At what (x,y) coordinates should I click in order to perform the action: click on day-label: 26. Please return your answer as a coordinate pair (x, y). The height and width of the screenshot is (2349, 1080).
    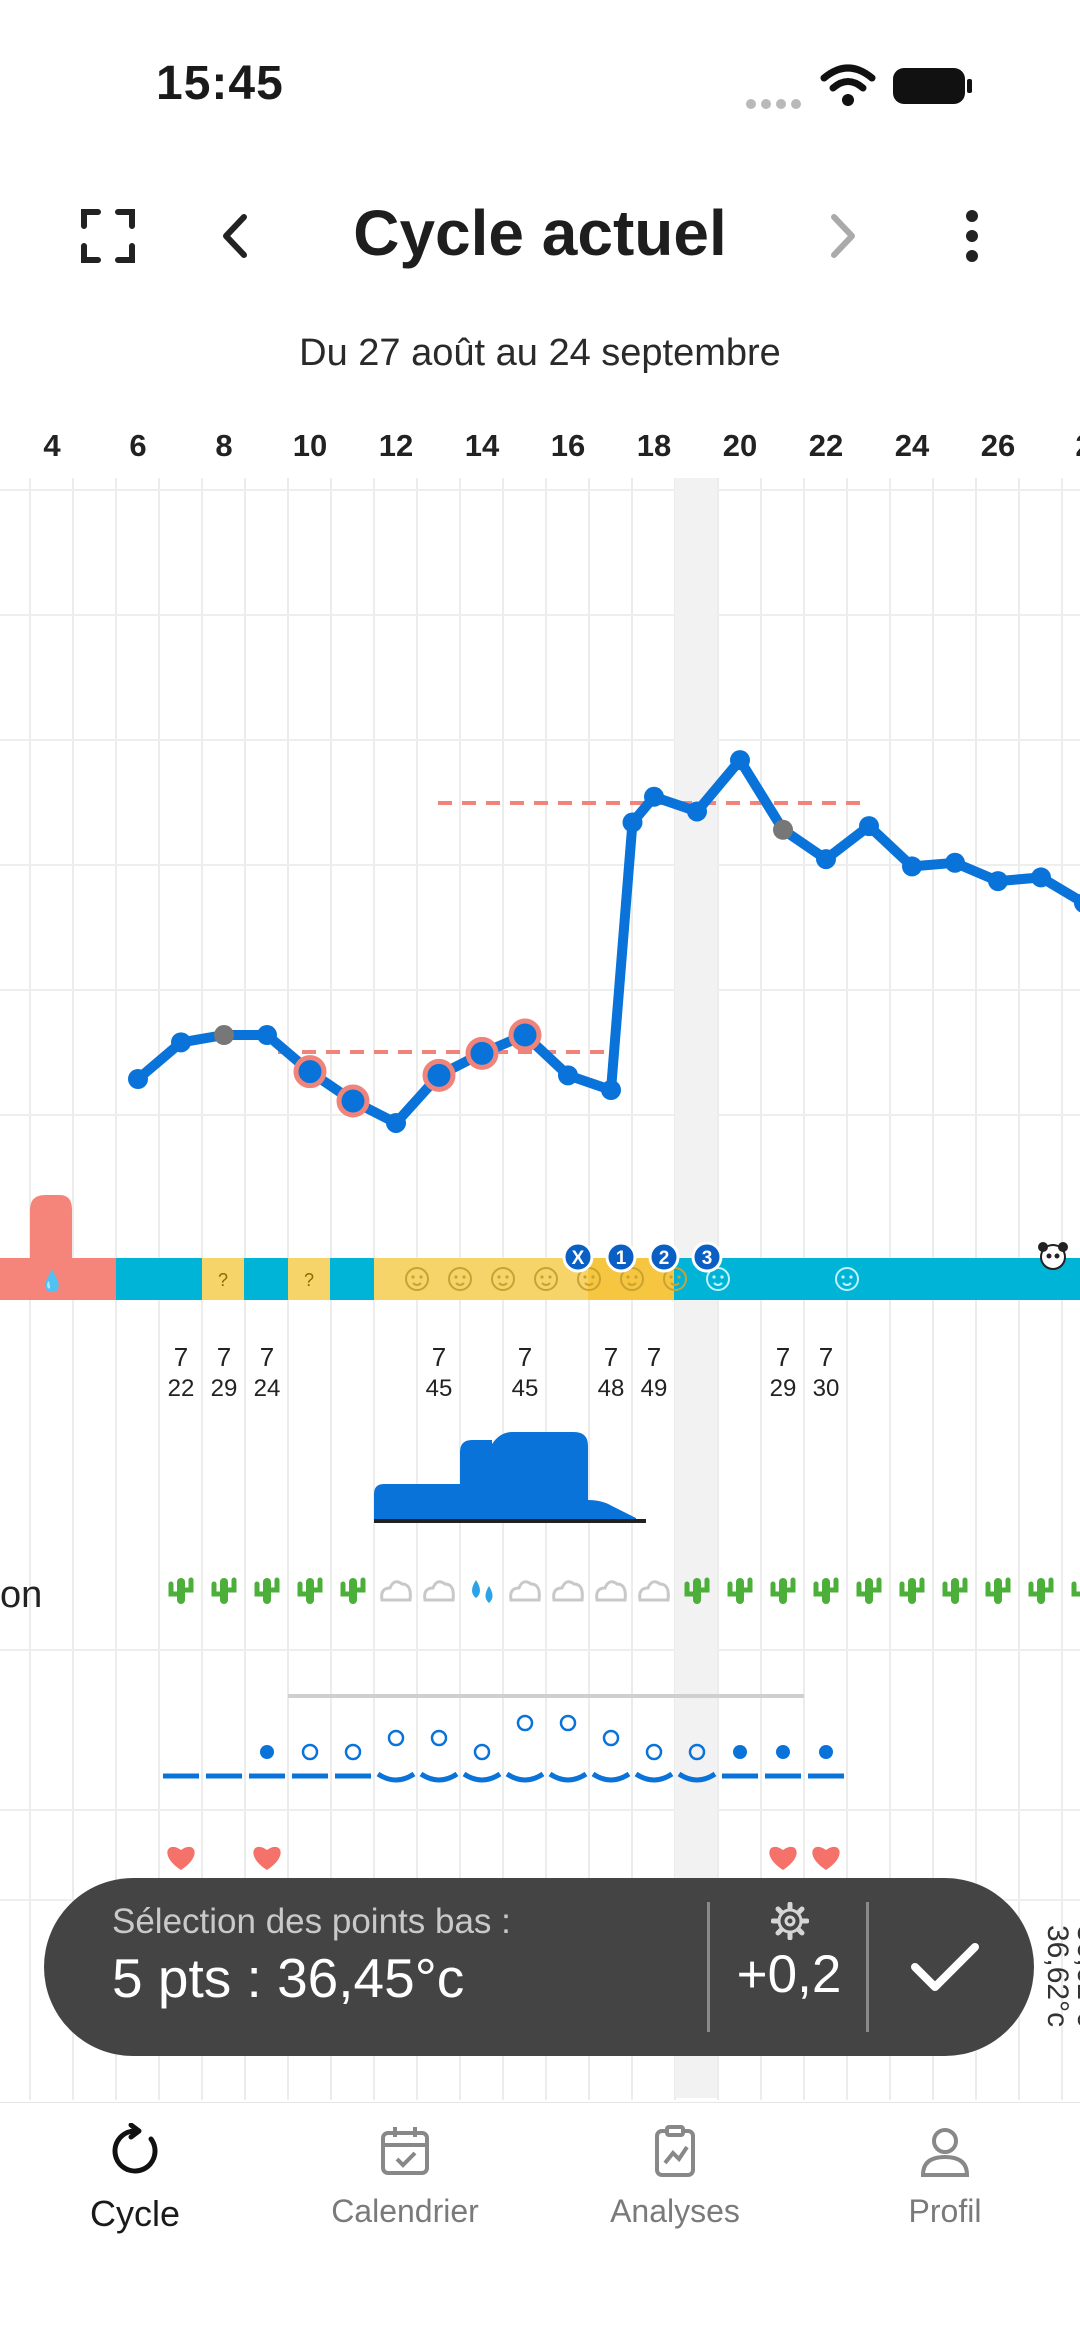
    Looking at the image, I should click on (998, 445).